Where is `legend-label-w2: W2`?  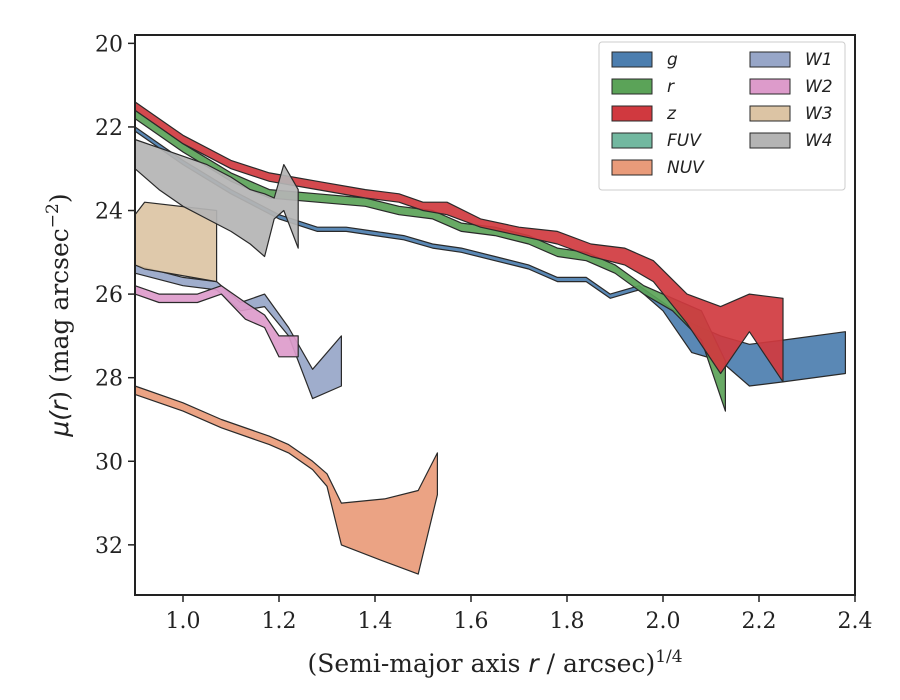
legend-label-w2: W2 is located at coordinates (819, 87).